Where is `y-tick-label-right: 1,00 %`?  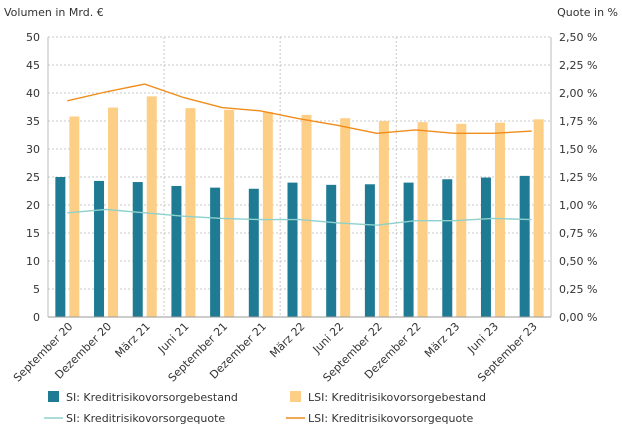
y-tick-label-right: 1,00 % is located at coordinates (578, 205).